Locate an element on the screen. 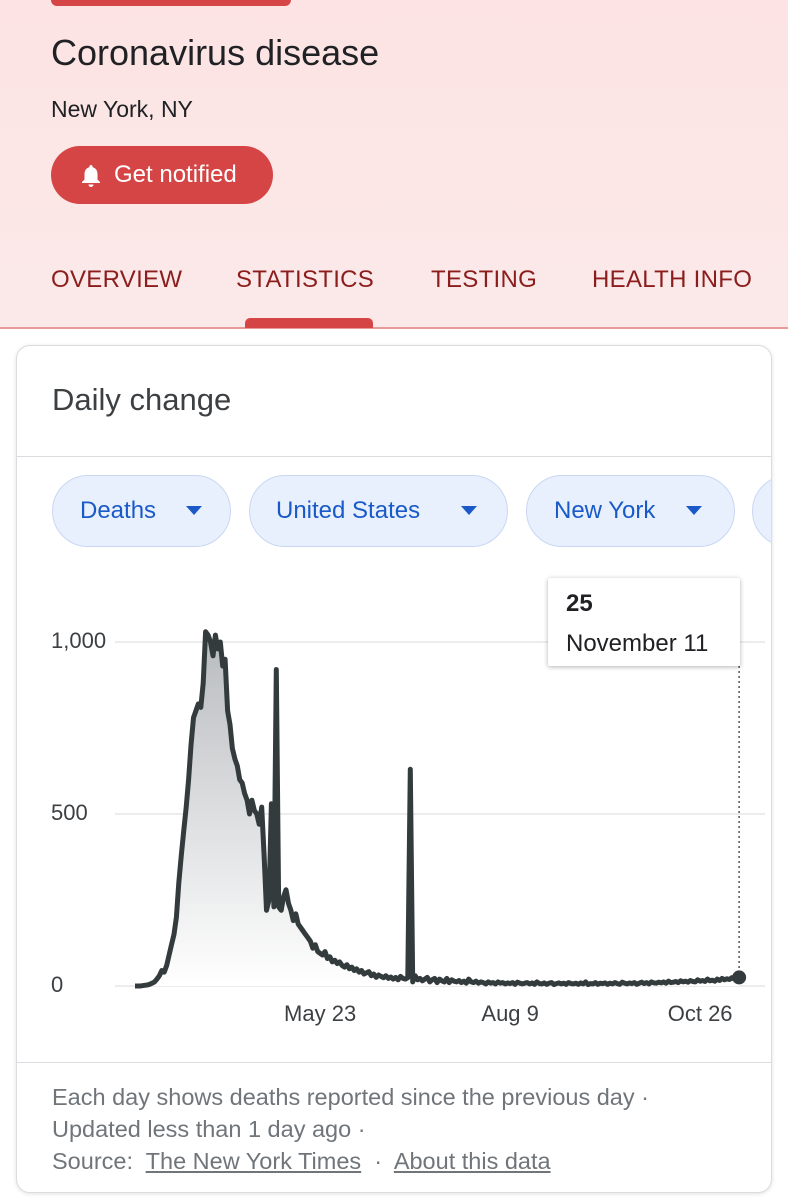 This screenshot has width=788, height=1200. chip-label: United States is located at coordinates (348, 510).